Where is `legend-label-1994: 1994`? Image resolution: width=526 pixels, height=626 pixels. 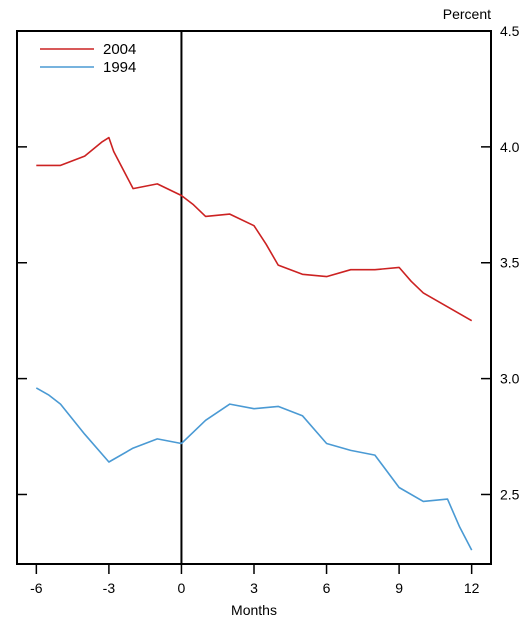 legend-label-1994: 1994 is located at coordinates (119, 67).